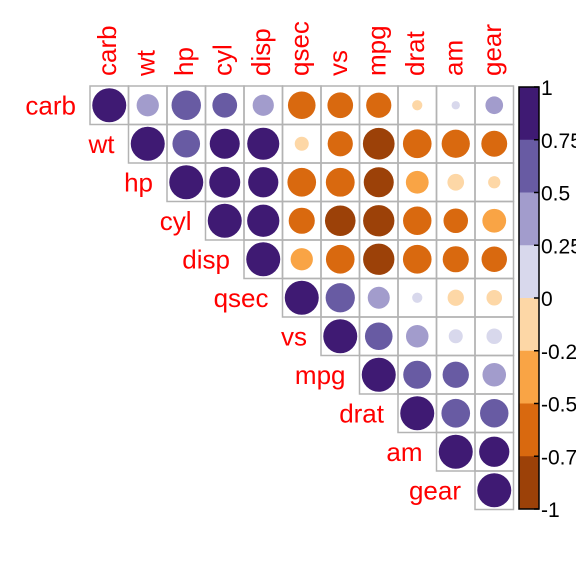 The height and width of the screenshot is (576, 576). Describe the element at coordinates (379, 221) in the screenshot. I see `correlation-circle-cyl-mpg` at that location.